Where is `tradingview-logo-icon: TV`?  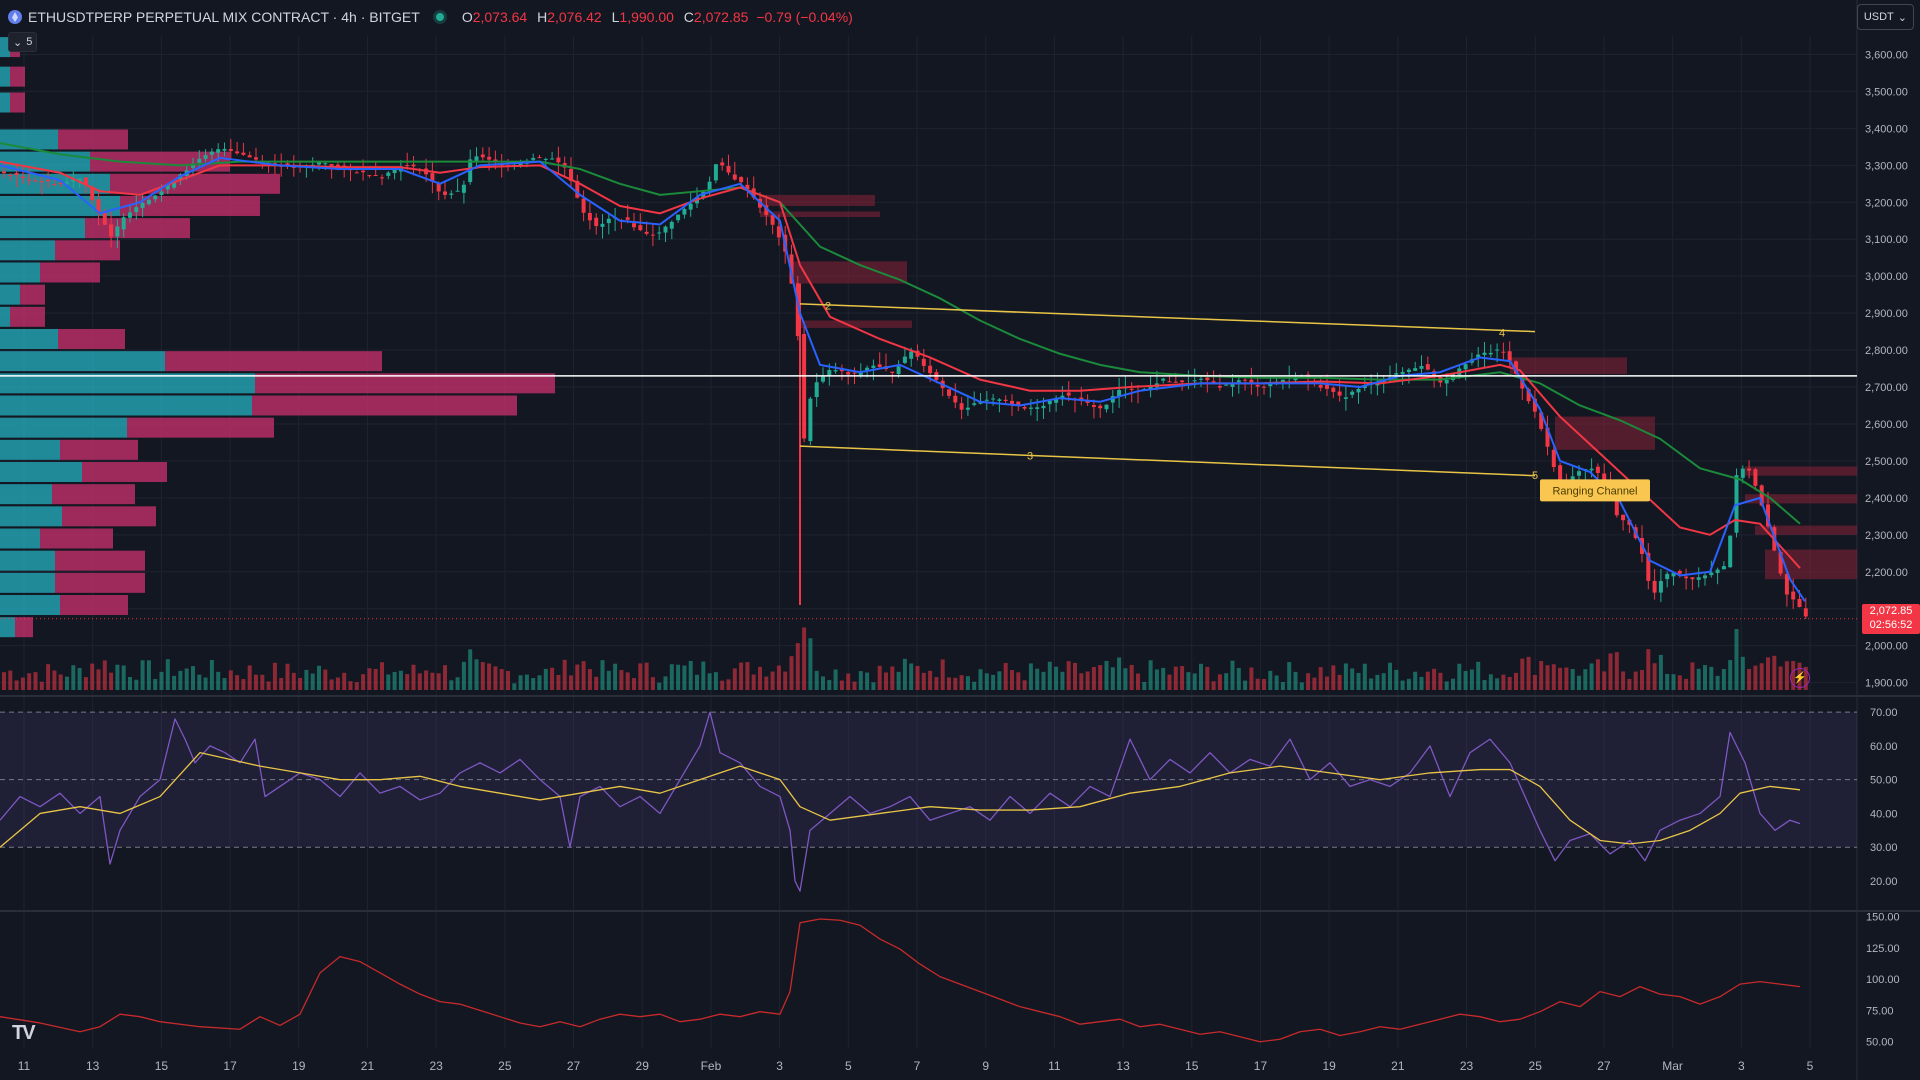
tradingview-logo-icon: TV is located at coordinates (24, 1033).